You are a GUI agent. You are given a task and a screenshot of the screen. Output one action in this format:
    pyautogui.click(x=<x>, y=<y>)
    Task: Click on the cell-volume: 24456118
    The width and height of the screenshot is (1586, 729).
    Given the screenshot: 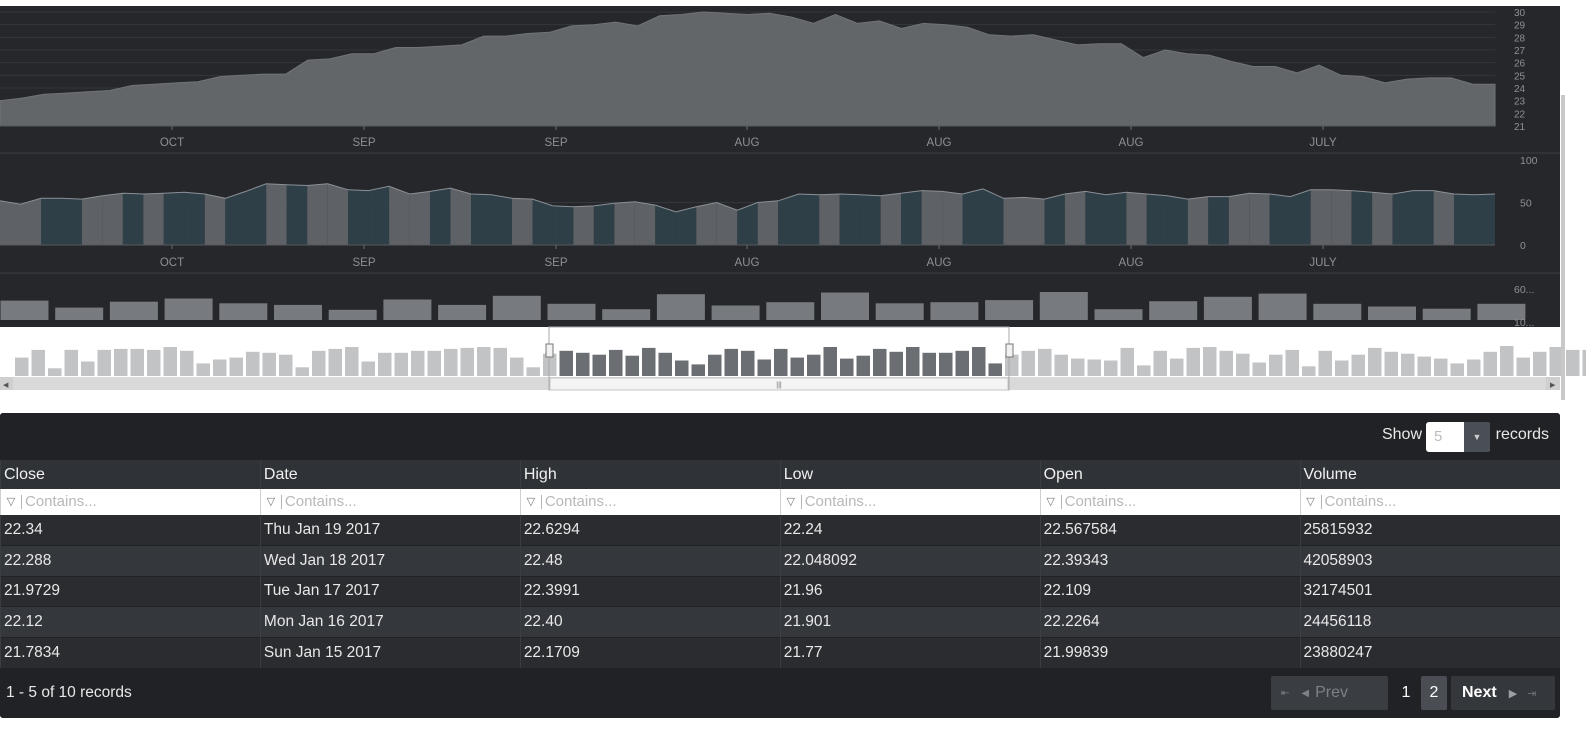 What is the action you would take?
    pyautogui.click(x=1429, y=622)
    